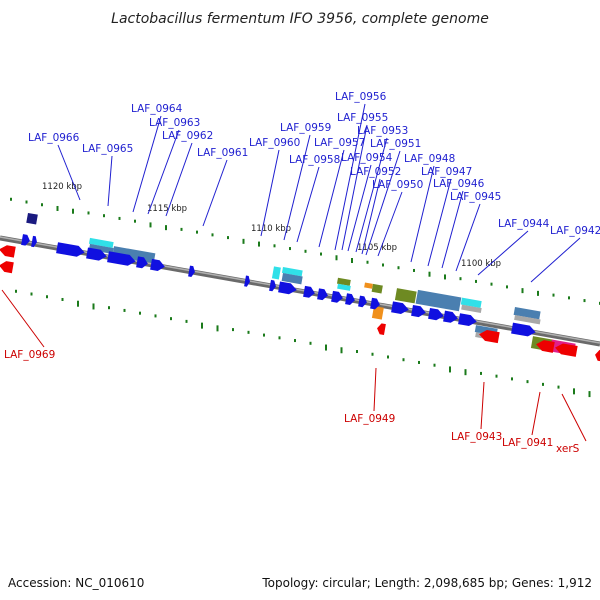 The height and width of the screenshot is (600, 600). Describe the element at coordinates (397, 185) in the screenshot. I see `gene-label-plus: LAF_0950` at that location.